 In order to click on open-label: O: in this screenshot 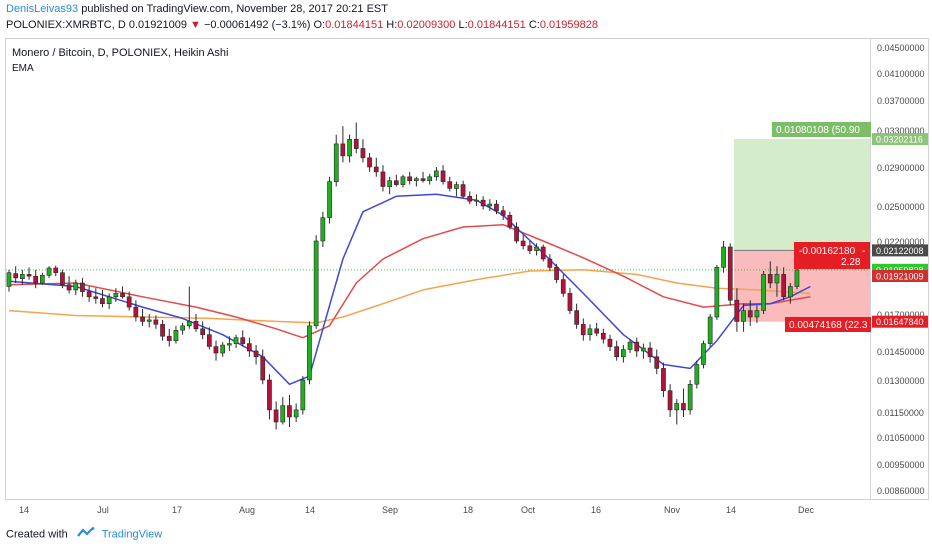, I will do `click(319, 25)`.